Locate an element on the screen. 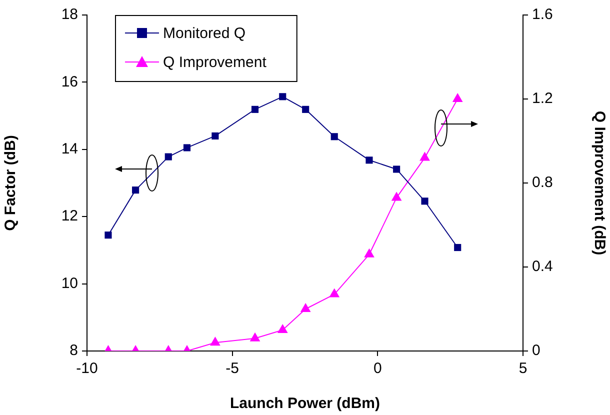 The height and width of the screenshot is (415, 610). y-axis-title: Q Factor (dB) is located at coordinates (11, 183).